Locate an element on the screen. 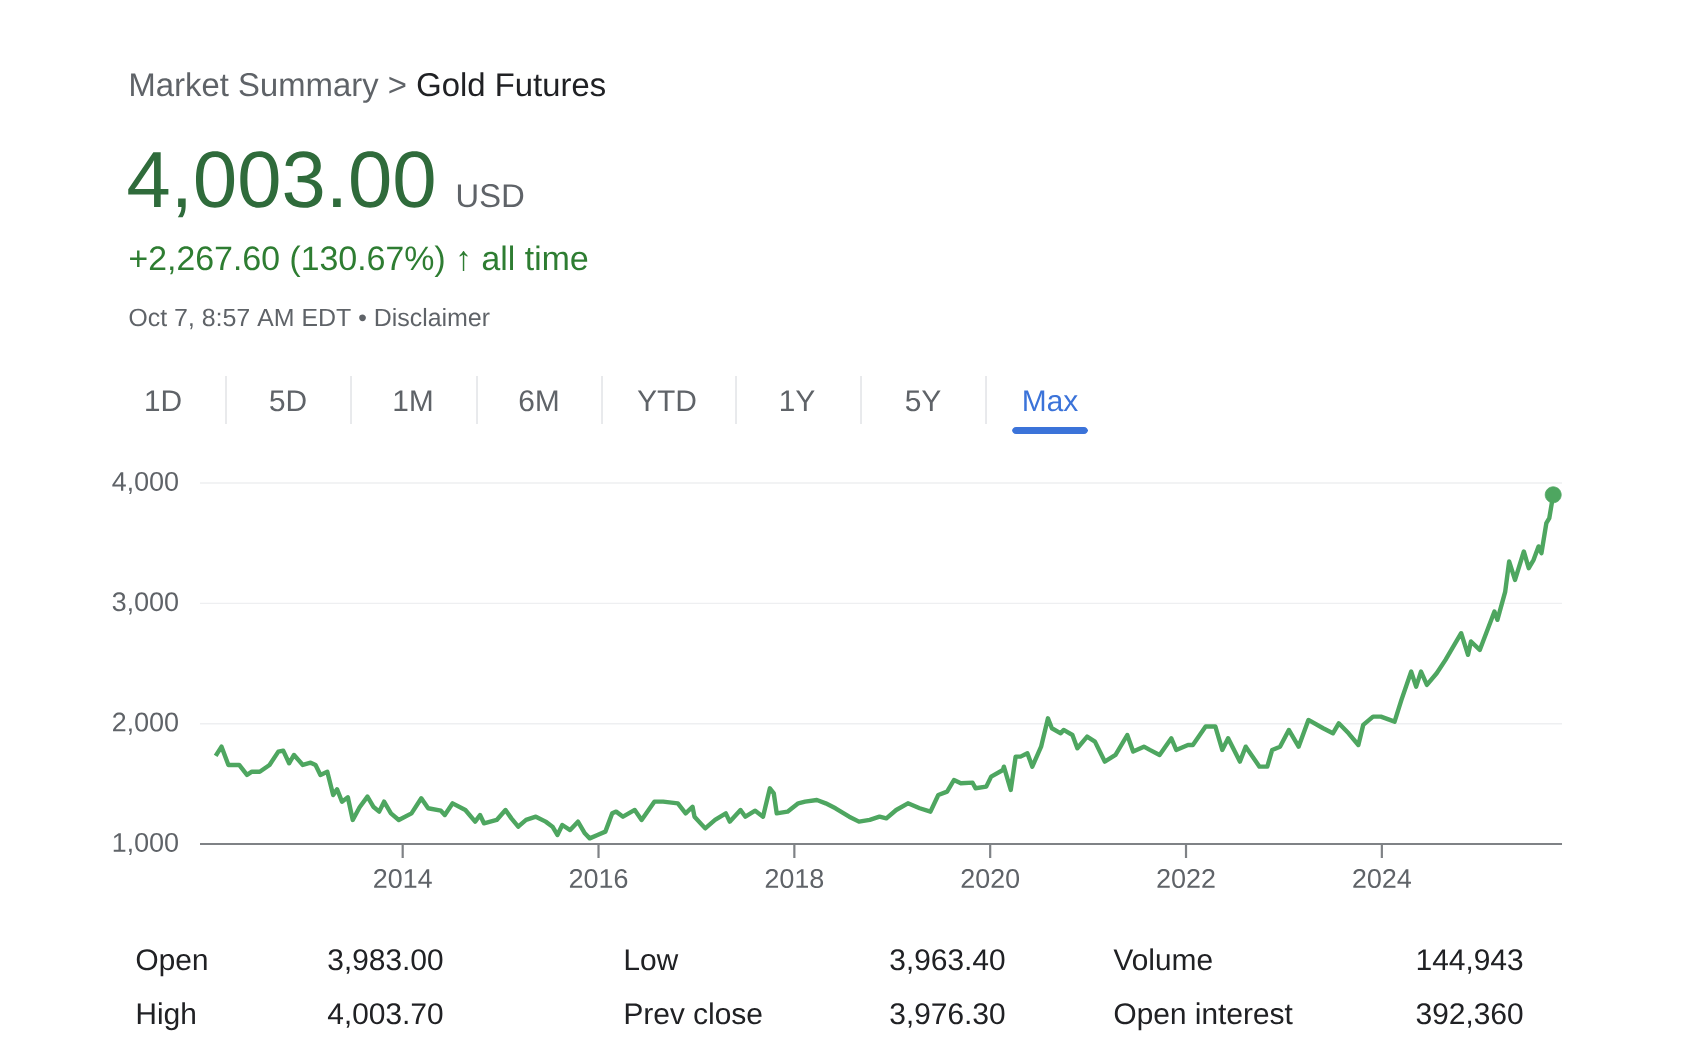 This screenshot has width=1706, height=1058. x-tick-label: 2016 is located at coordinates (598, 879).